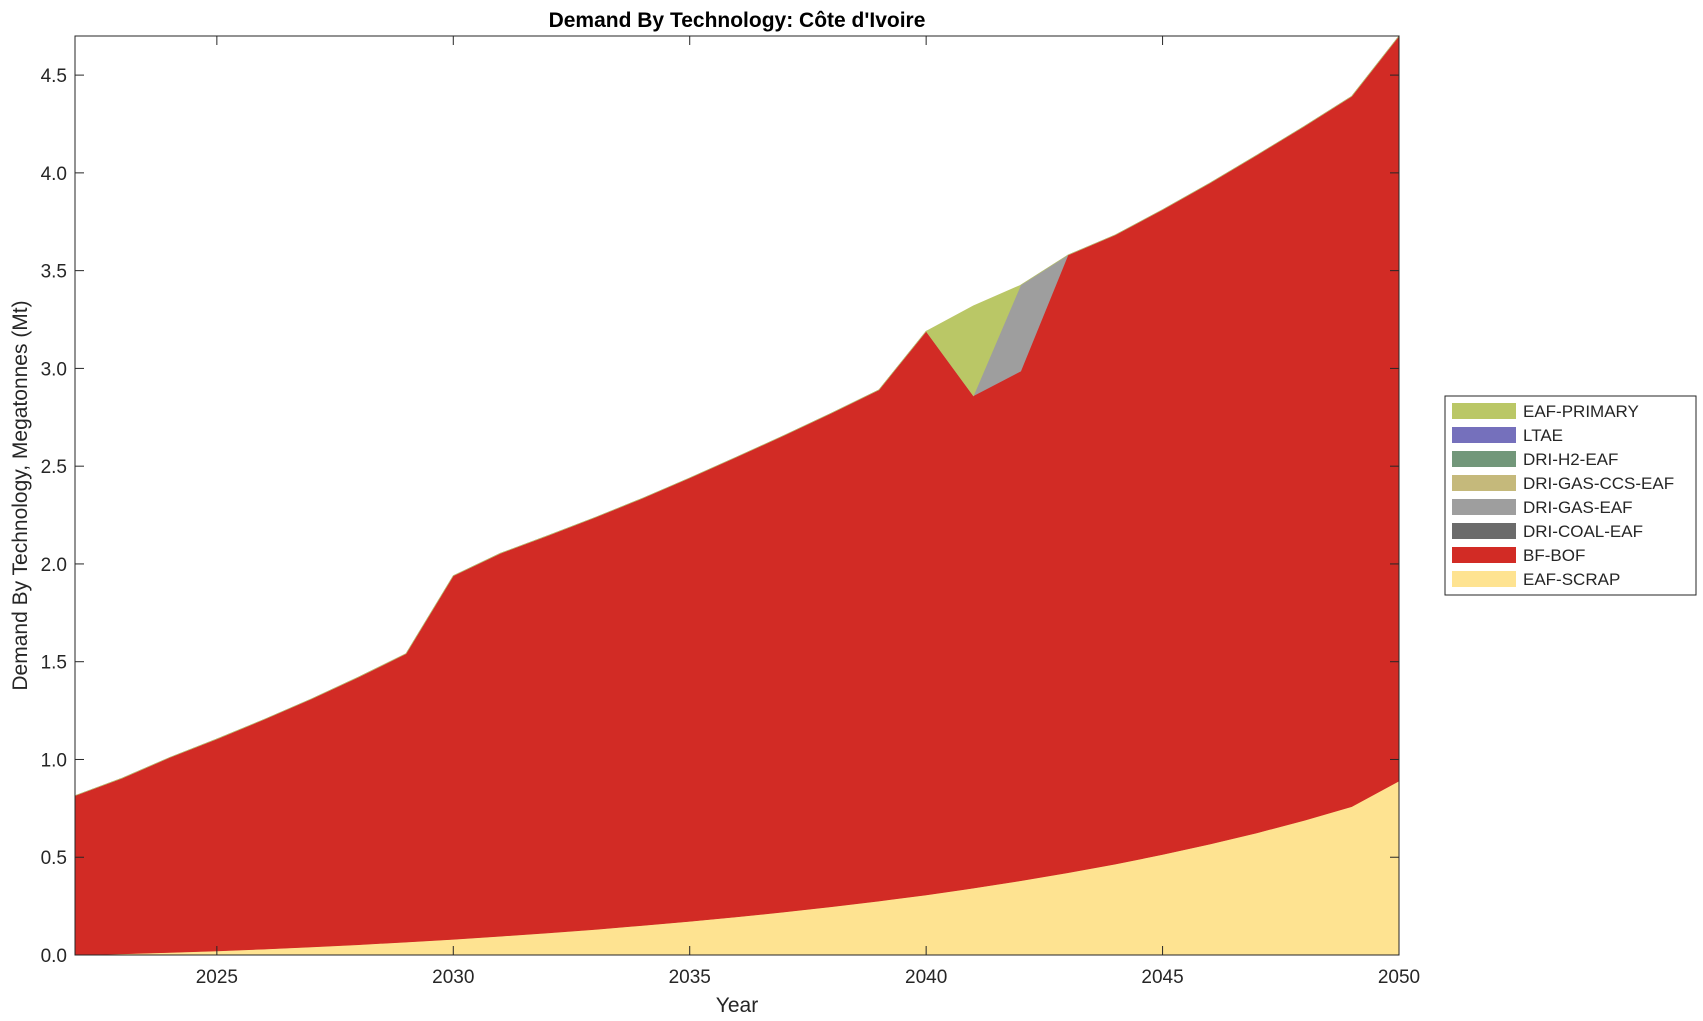 The height and width of the screenshot is (1021, 1703). I want to click on legend-swatch-eaf-scrap, so click(1484, 579).